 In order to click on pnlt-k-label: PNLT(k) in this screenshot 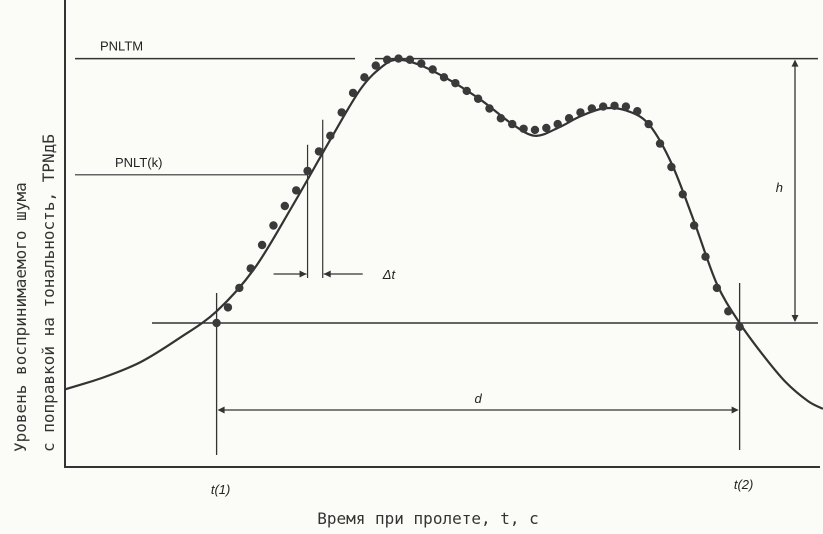, I will do `click(138, 162)`.